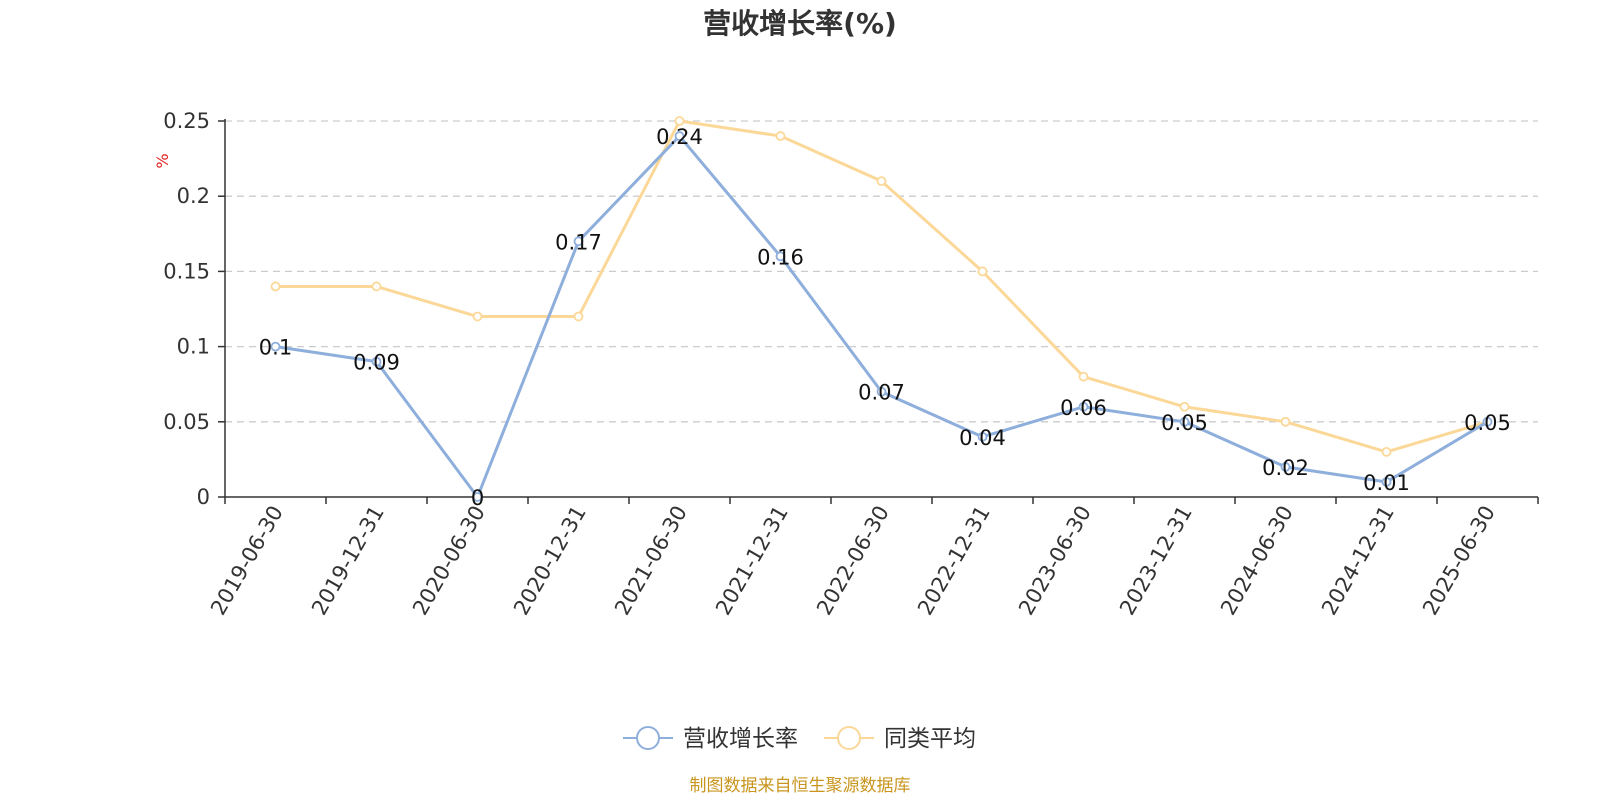 This screenshot has height=800, width=1600. I want to click on y-tick-label: 0.15, so click(186, 271).